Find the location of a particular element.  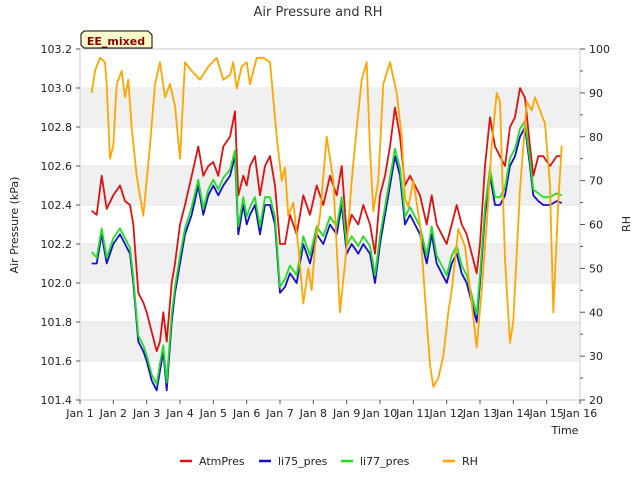

legend-label-li75-pres: li75_pres is located at coordinates (303, 461).